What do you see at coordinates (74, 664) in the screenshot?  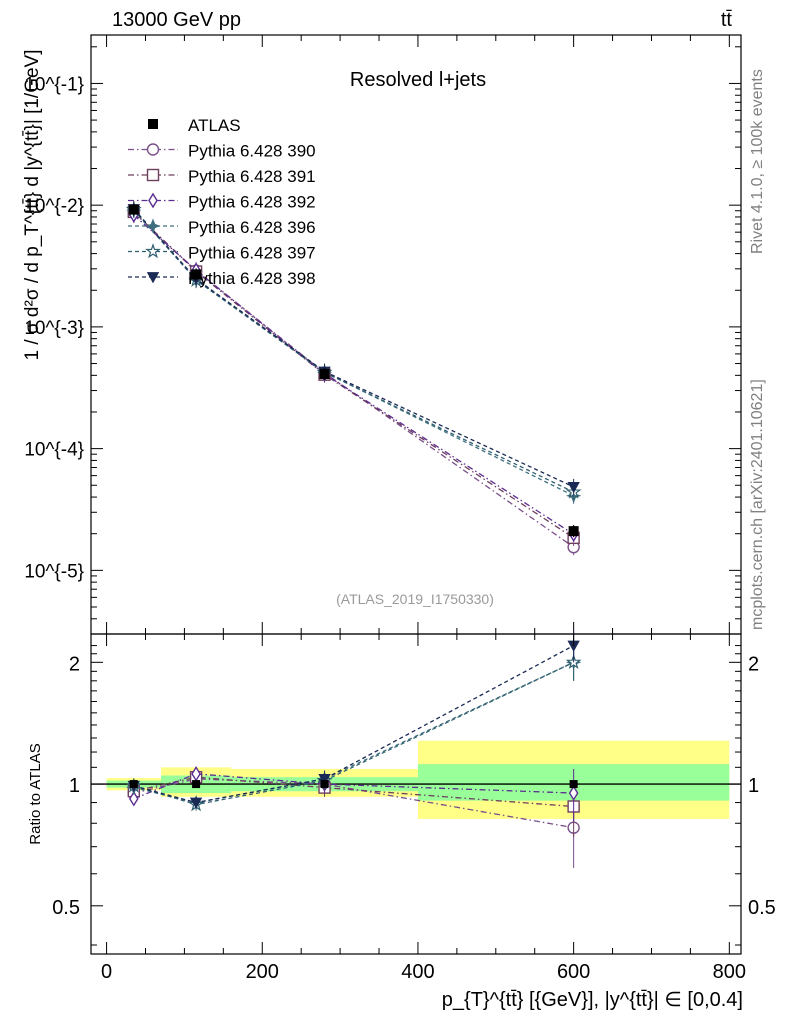 I see `ratio-tick-label-left: 2` at bounding box center [74, 664].